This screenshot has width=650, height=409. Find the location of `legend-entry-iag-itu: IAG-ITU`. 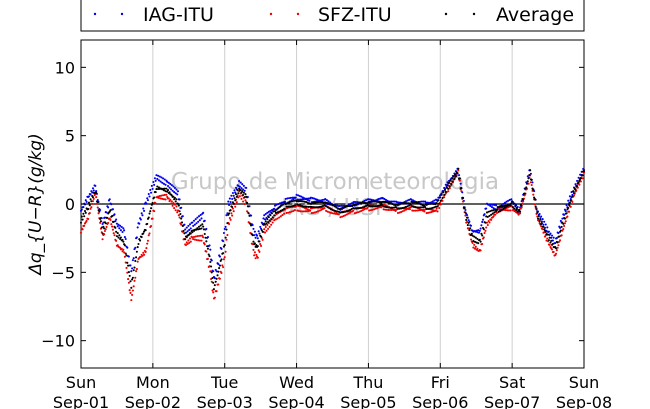

legend-entry-iag-itu: IAG-ITU is located at coordinates (153, 15).